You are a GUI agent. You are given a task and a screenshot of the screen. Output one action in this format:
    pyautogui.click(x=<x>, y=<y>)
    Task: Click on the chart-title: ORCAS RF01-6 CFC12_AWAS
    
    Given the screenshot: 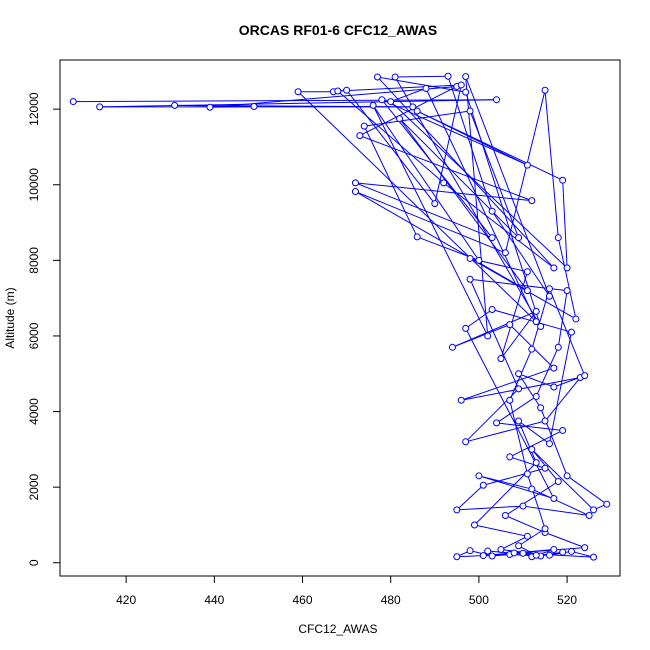 What is the action you would take?
    pyautogui.click(x=338, y=30)
    